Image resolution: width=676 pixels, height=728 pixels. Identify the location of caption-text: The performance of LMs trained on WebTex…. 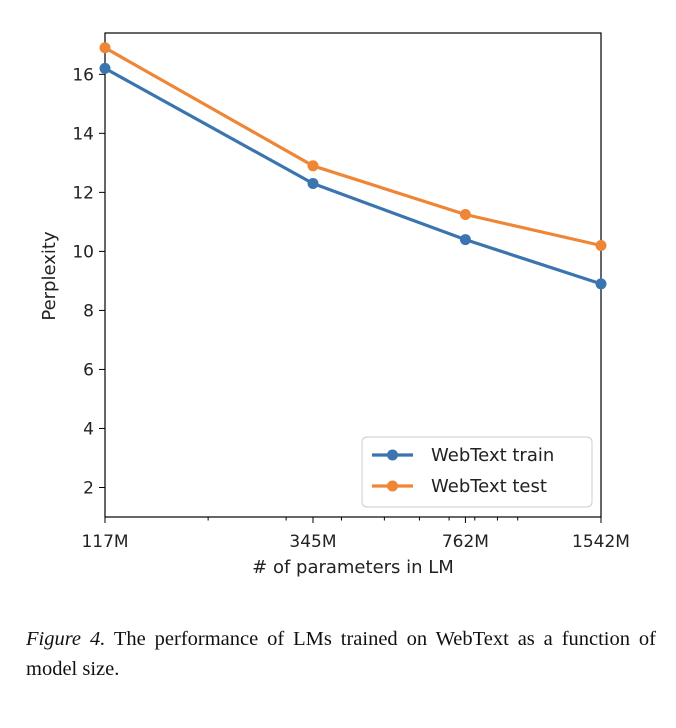
(341, 654).